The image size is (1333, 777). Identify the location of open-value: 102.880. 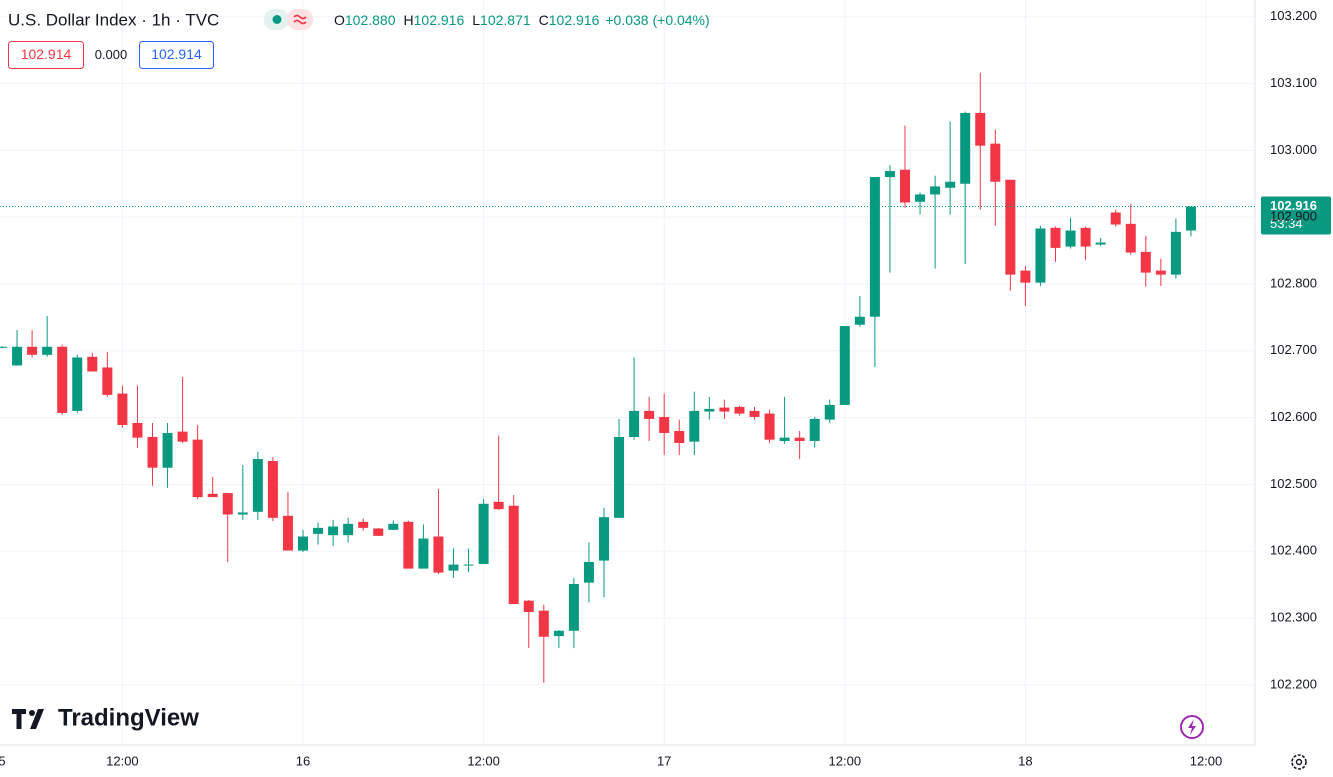
(370, 20).